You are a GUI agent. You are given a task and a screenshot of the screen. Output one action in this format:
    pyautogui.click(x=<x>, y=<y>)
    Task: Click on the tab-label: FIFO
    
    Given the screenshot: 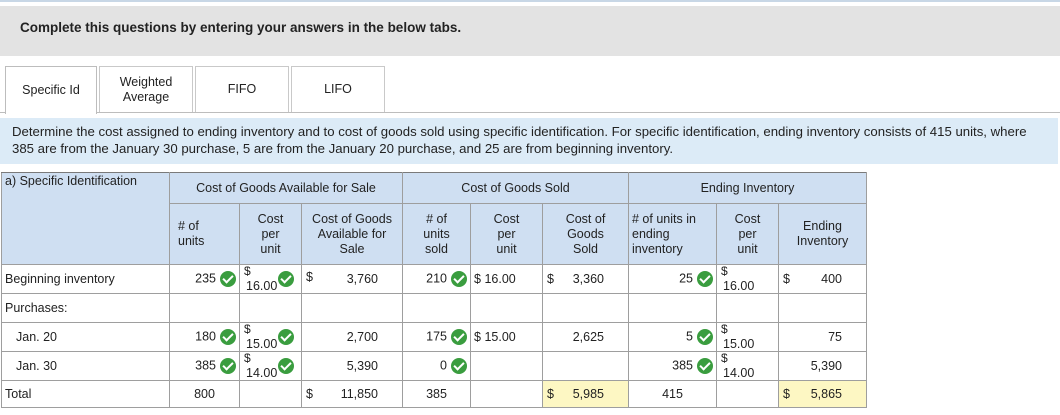 What is the action you would take?
    pyautogui.click(x=242, y=89)
    